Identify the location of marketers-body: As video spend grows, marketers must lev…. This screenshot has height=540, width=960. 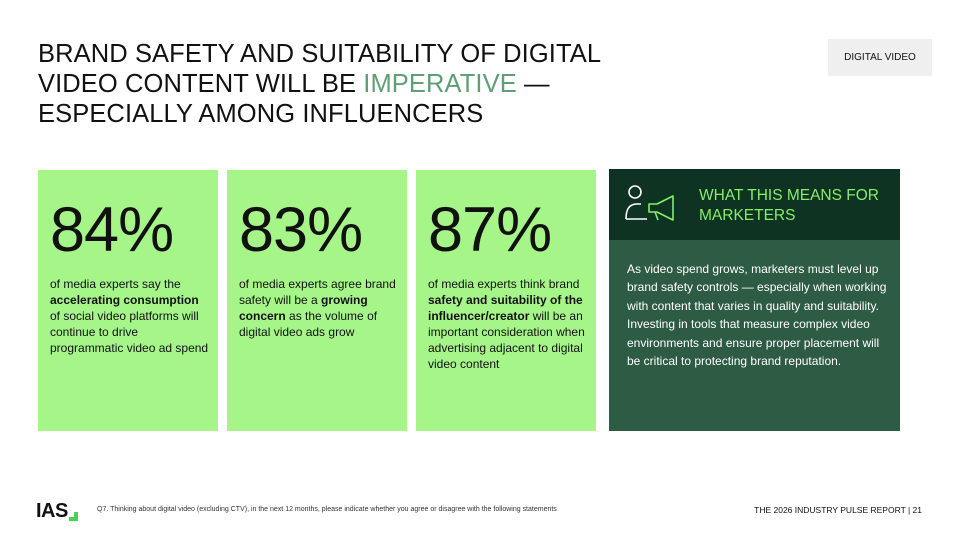
(757, 315).